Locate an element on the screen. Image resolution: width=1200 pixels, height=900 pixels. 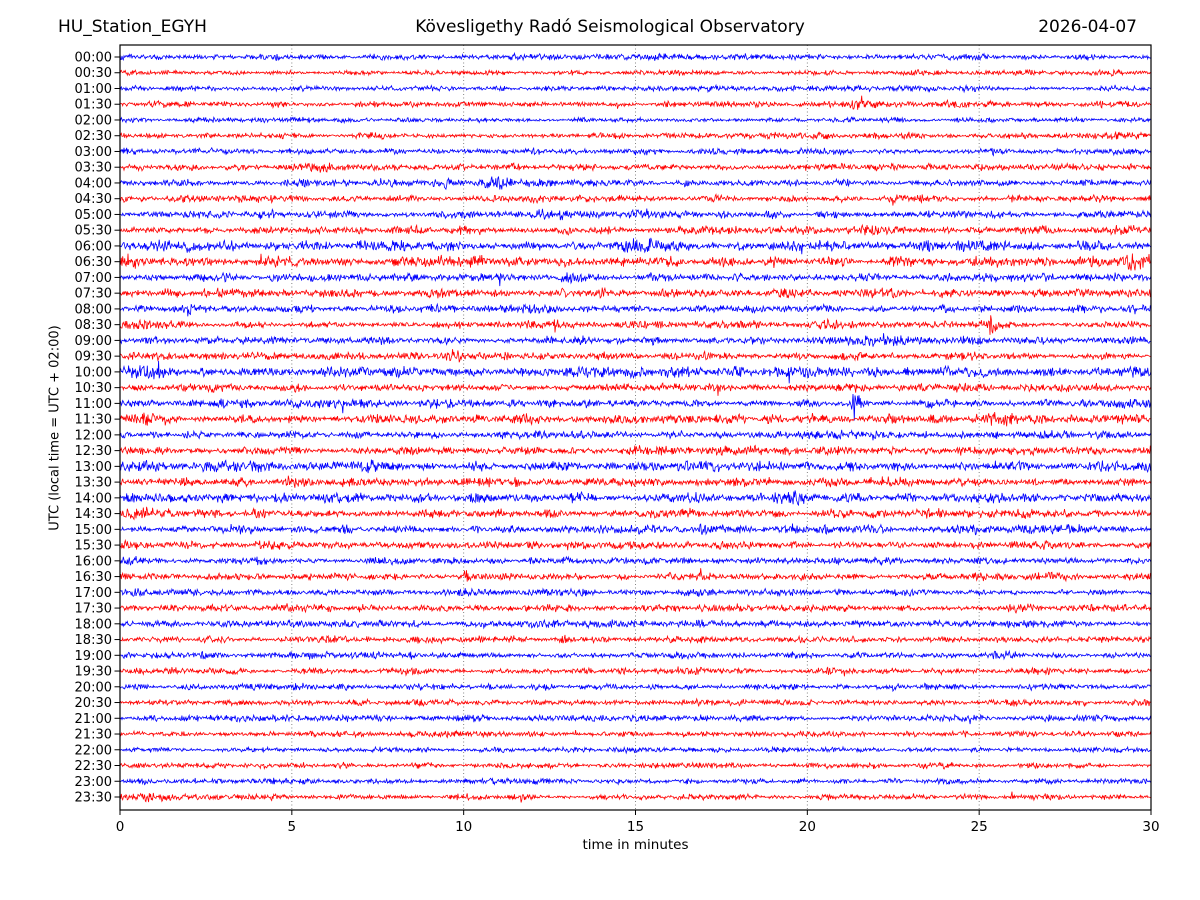
x-tick-label: 0 is located at coordinates (120, 827).